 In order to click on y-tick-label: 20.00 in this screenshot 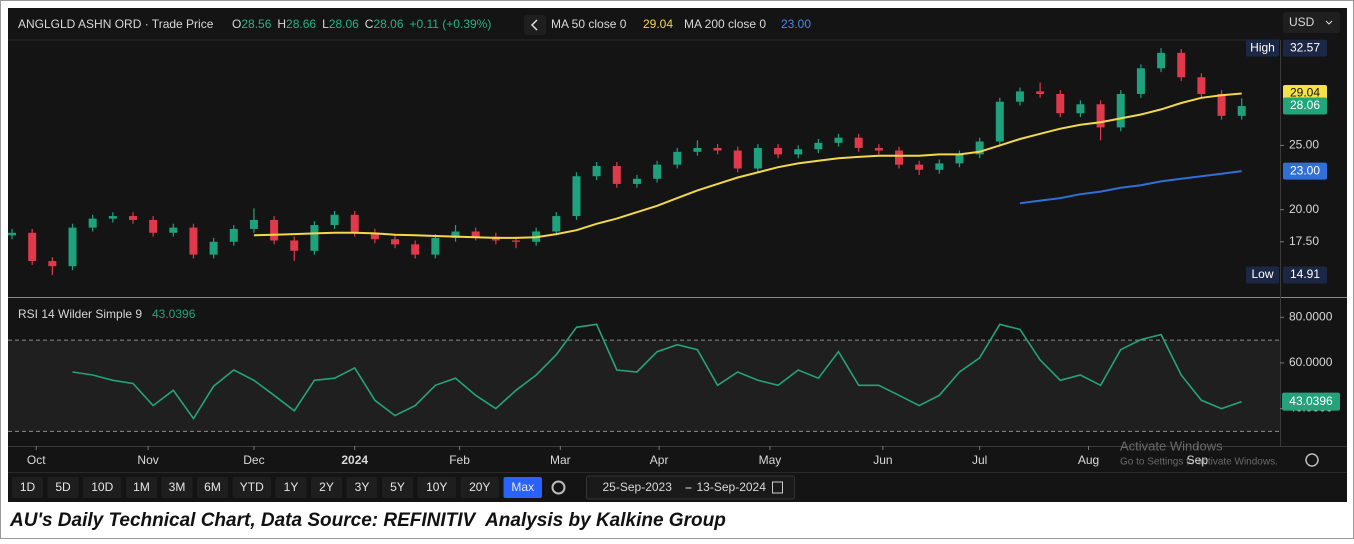, I will do `click(1304, 209)`.